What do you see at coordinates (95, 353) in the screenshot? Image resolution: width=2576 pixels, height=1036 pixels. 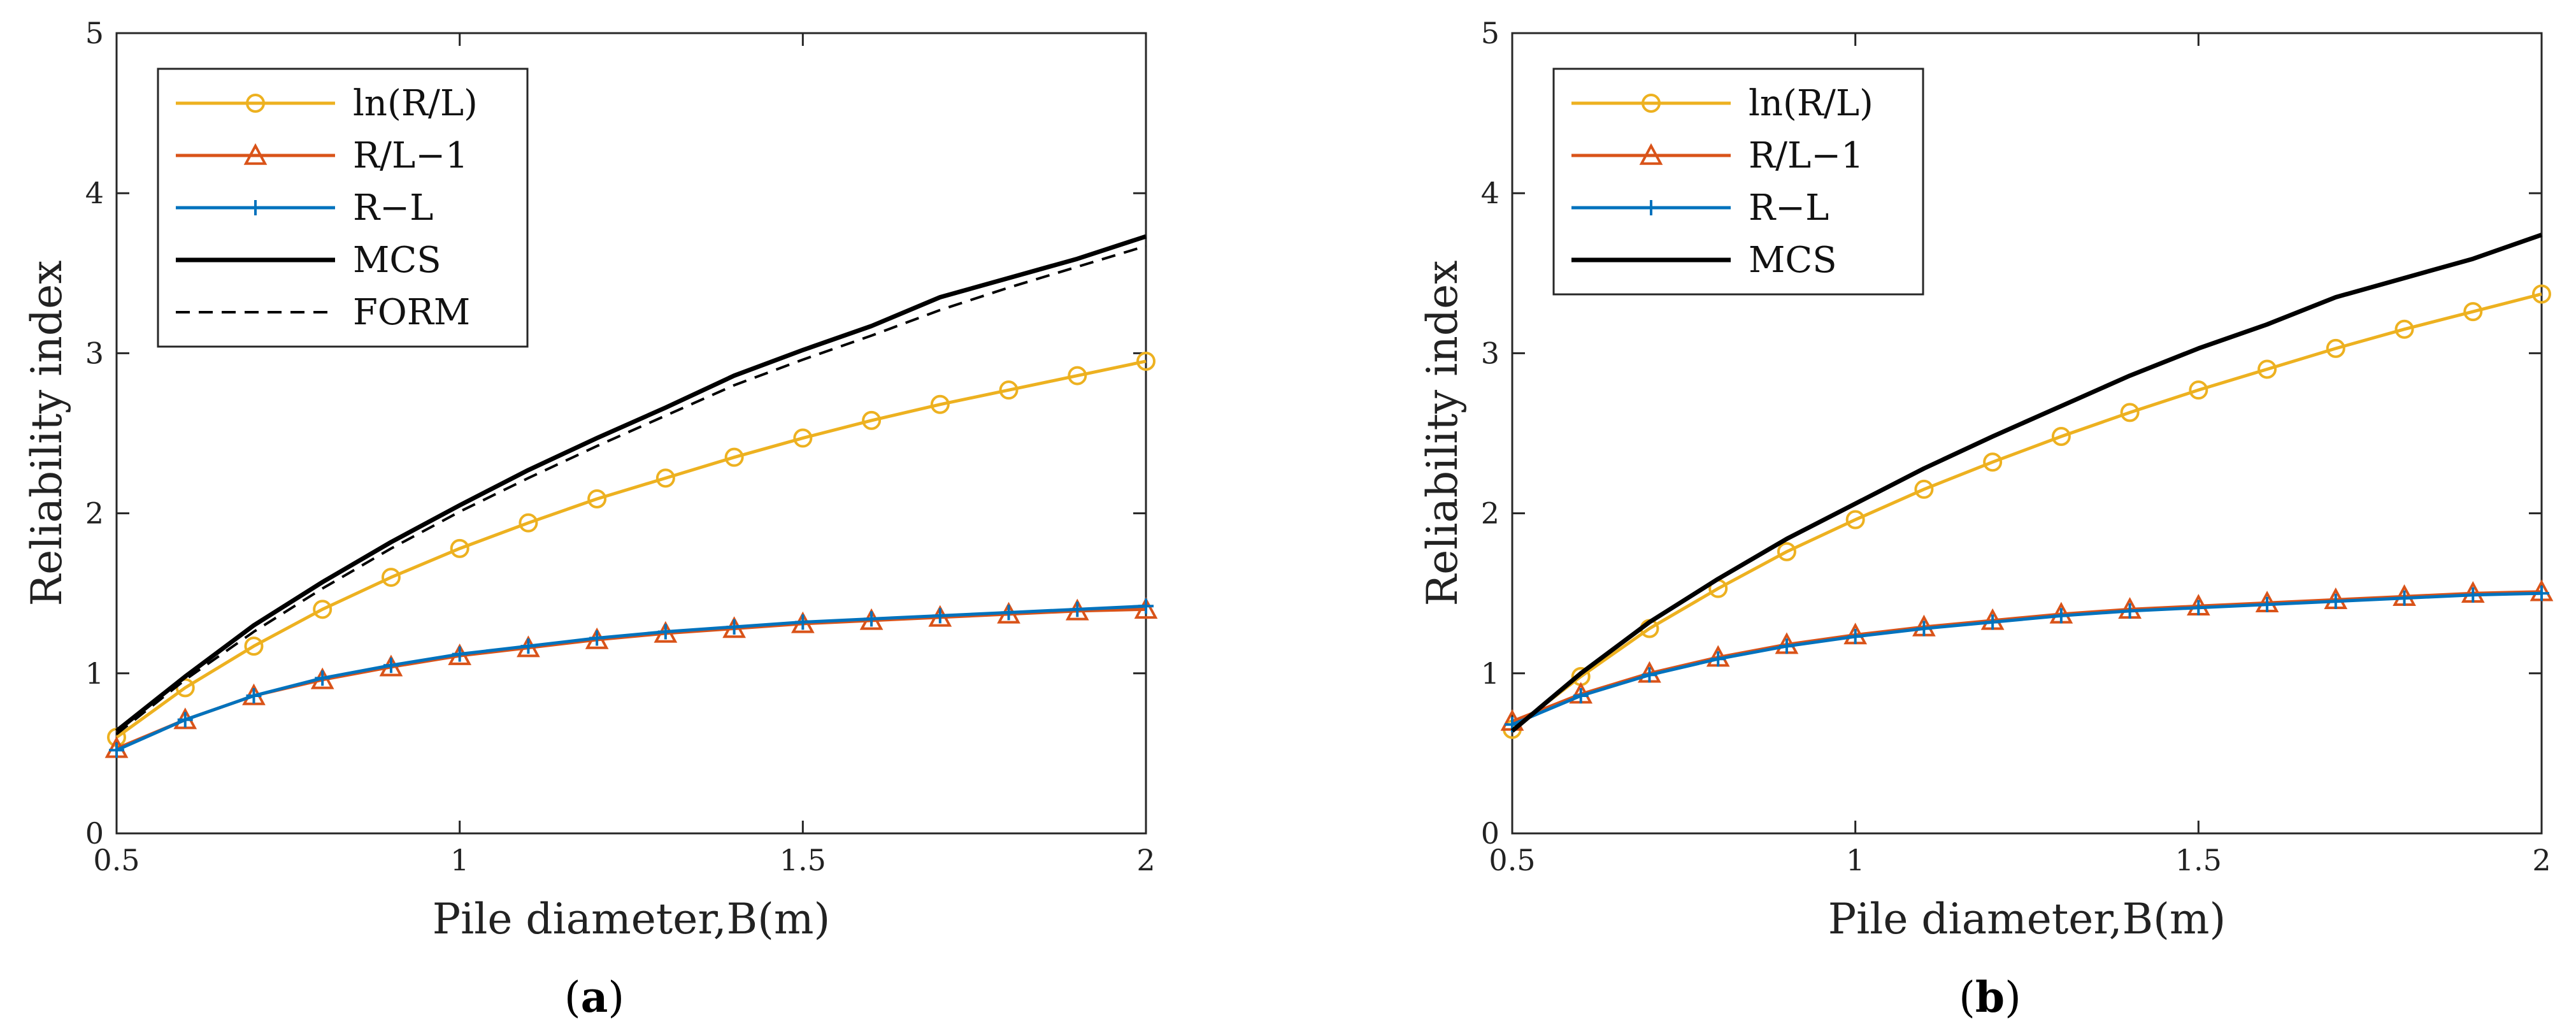 I see `y-tick-label: 3` at bounding box center [95, 353].